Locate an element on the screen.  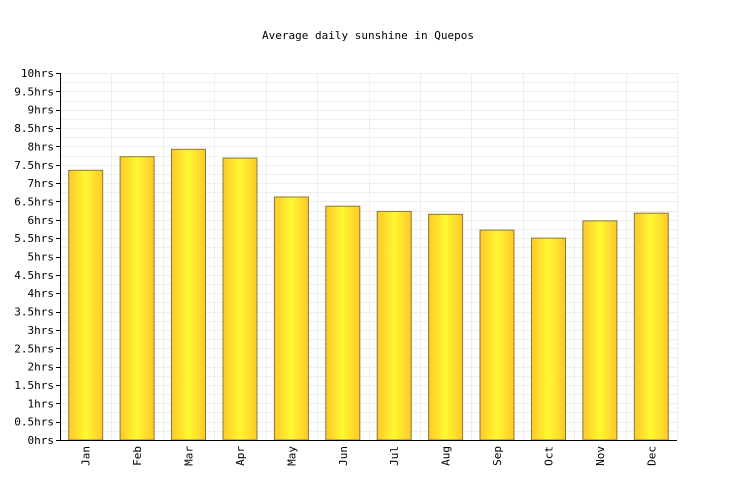
x-tick-label: Jan is located at coordinates (86, 456).